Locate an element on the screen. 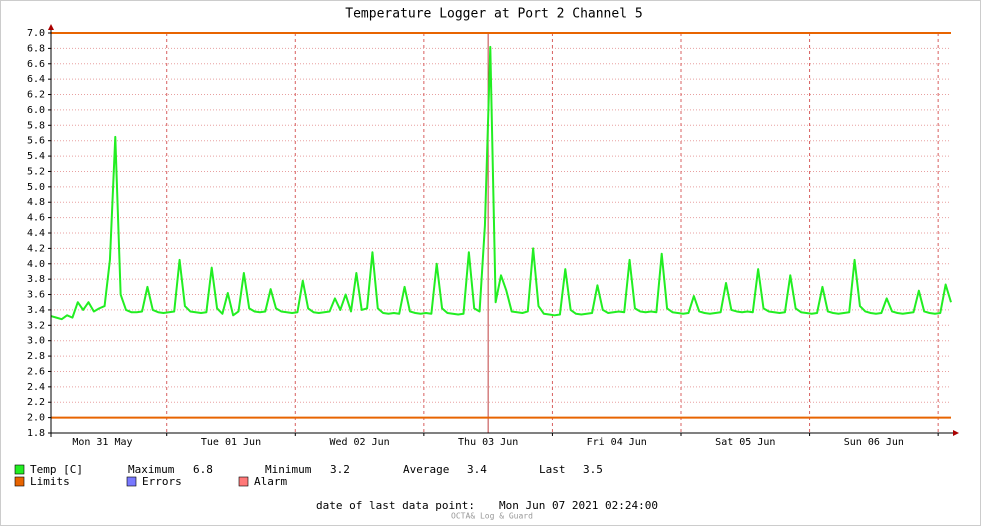  stat-value: 3.5 is located at coordinates (593, 469).